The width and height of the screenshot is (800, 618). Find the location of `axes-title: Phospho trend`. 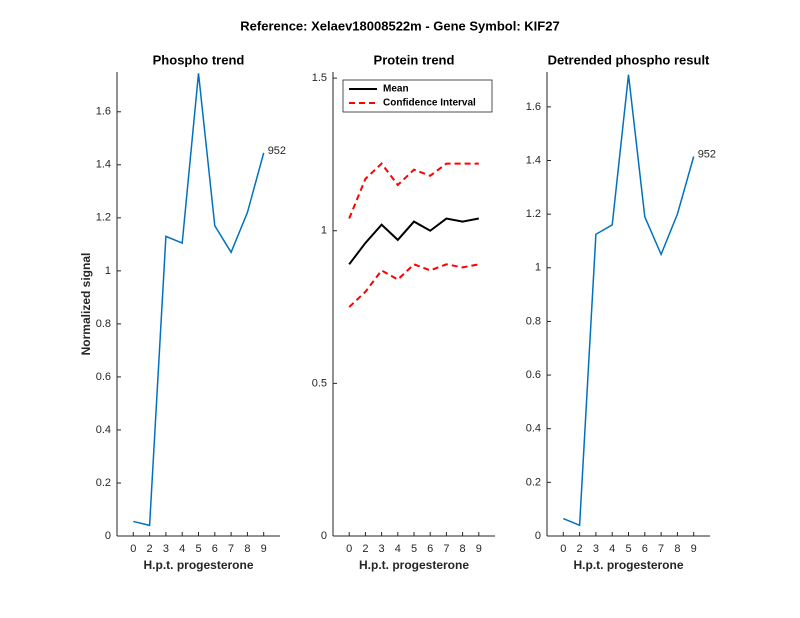

axes-title: Phospho trend is located at coordinates (199, 59).